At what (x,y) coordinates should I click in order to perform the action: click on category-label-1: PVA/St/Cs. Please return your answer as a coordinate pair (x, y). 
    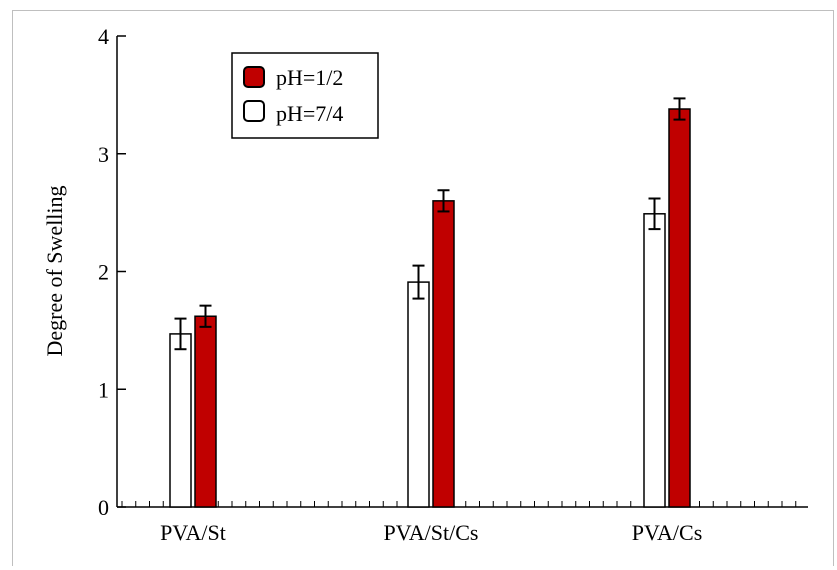
    Looking at the image, I should click on (431, 532).